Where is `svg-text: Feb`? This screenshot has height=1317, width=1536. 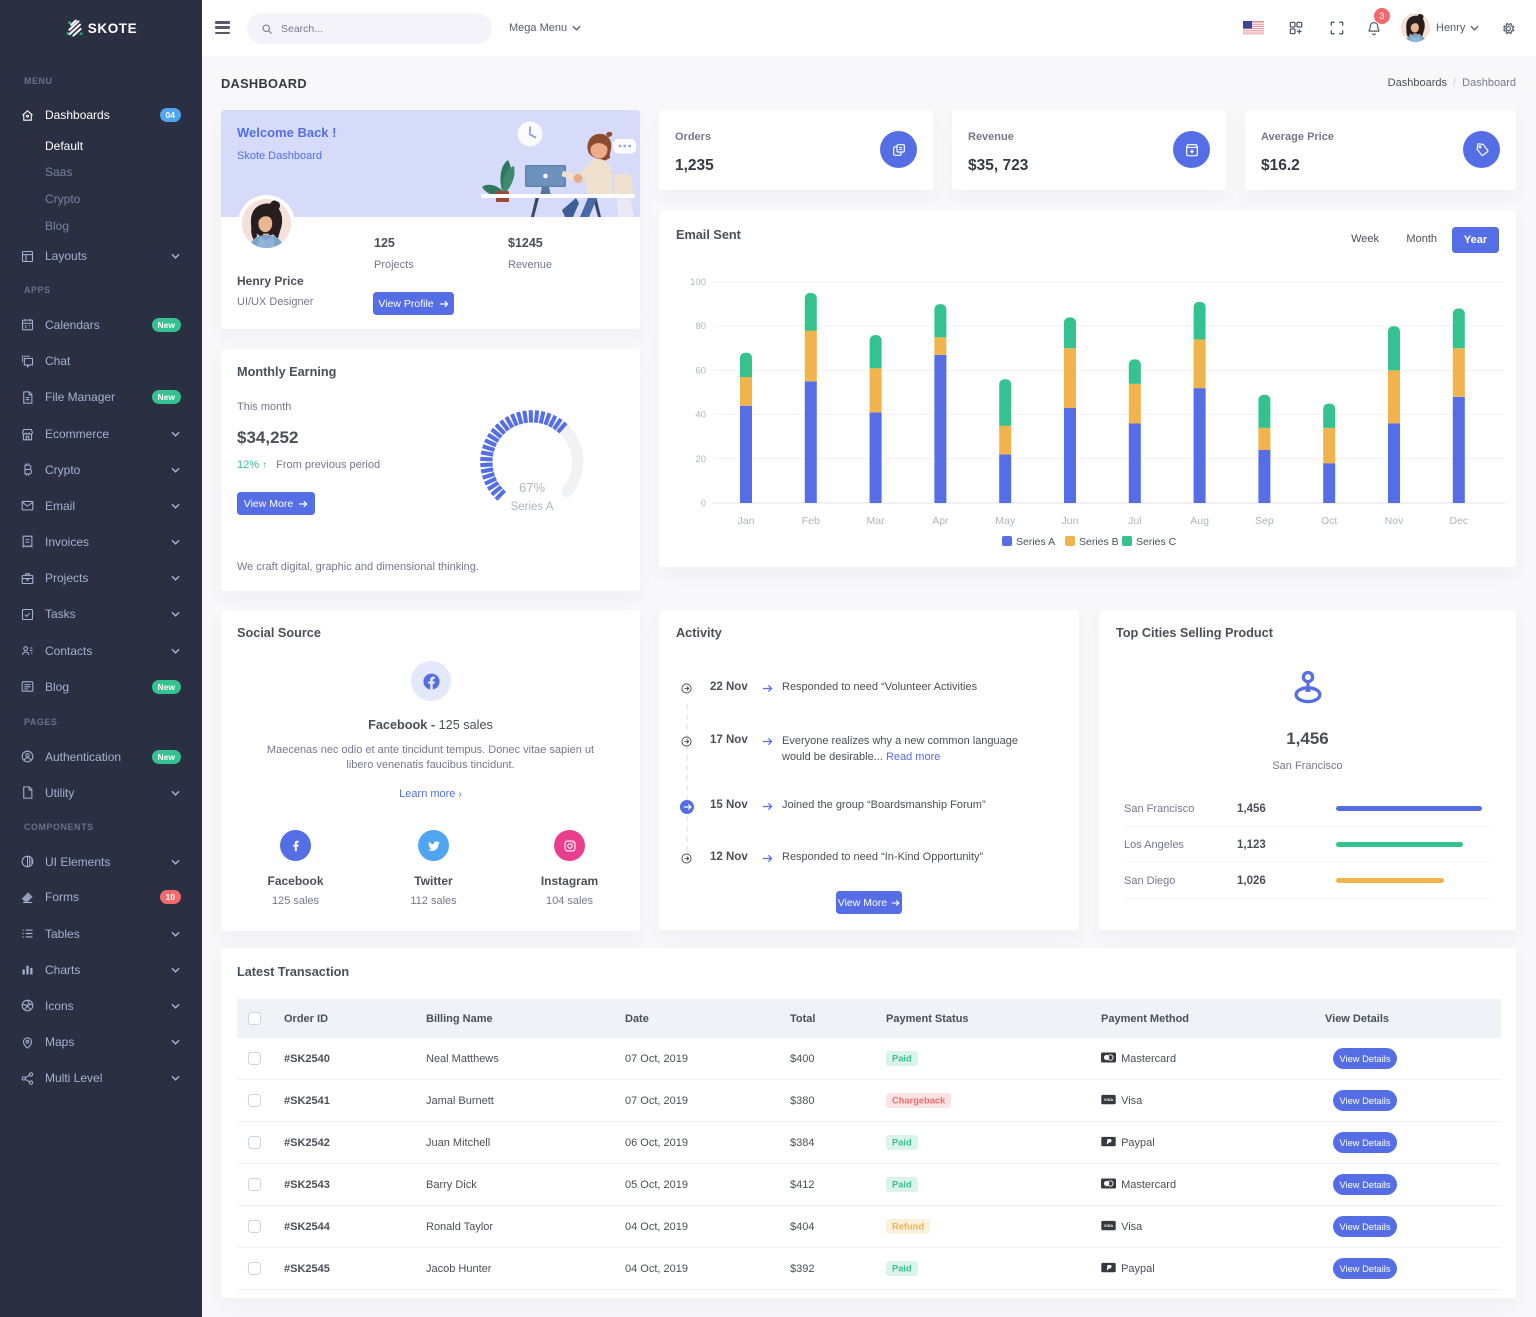
svg-text: Feb is located at coordinates (811, 521).